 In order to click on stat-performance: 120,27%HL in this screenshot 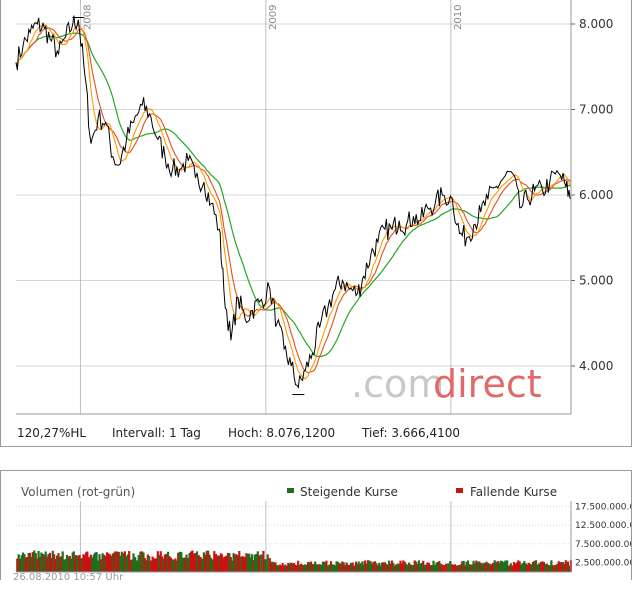, I will do `click(52, 433)`.